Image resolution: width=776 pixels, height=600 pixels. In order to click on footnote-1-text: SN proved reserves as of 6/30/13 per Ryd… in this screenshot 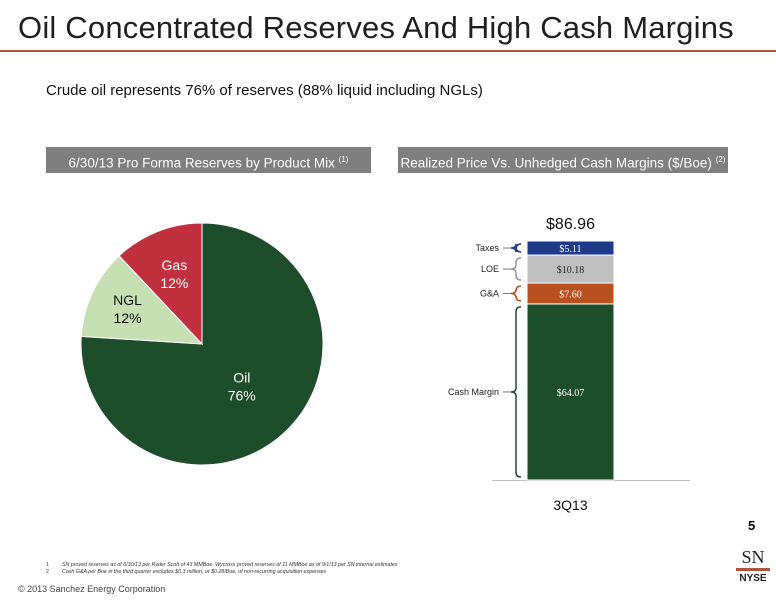, I will do `click(230, 565)`.